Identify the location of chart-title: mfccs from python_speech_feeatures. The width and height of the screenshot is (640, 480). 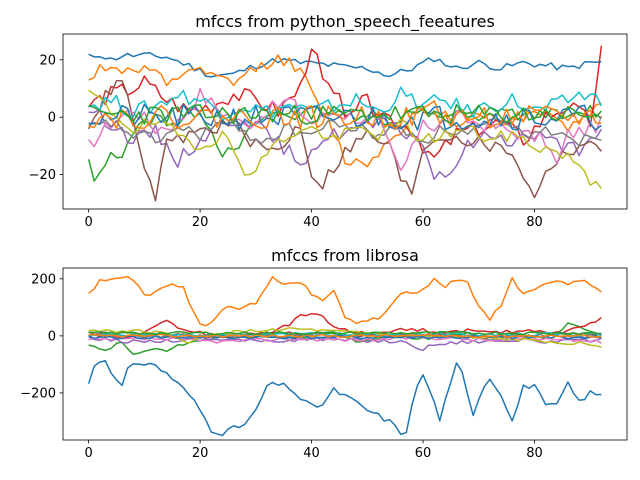
(345, 22).